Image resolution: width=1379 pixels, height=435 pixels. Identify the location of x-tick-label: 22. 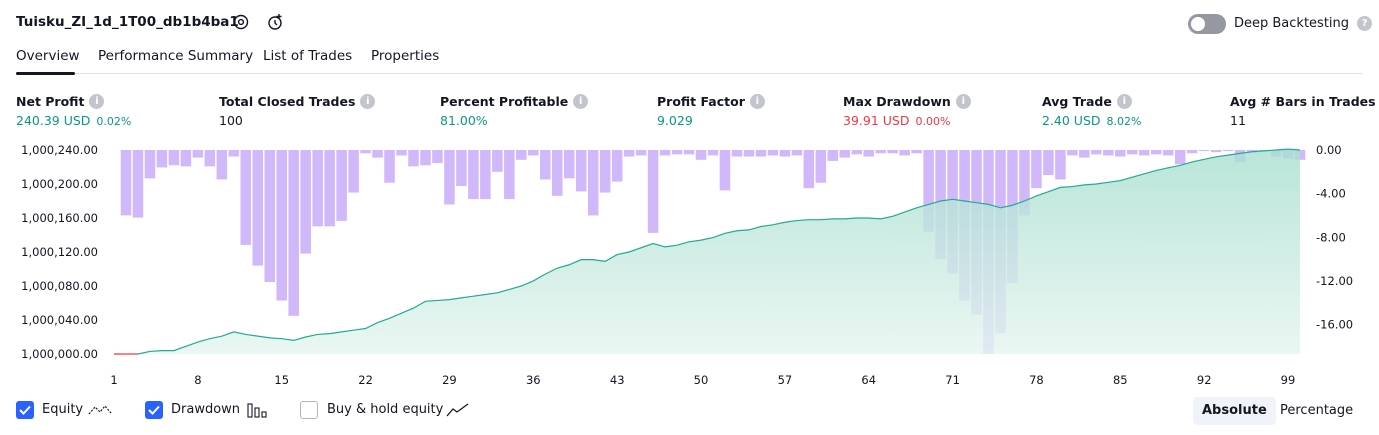
(365, 380).